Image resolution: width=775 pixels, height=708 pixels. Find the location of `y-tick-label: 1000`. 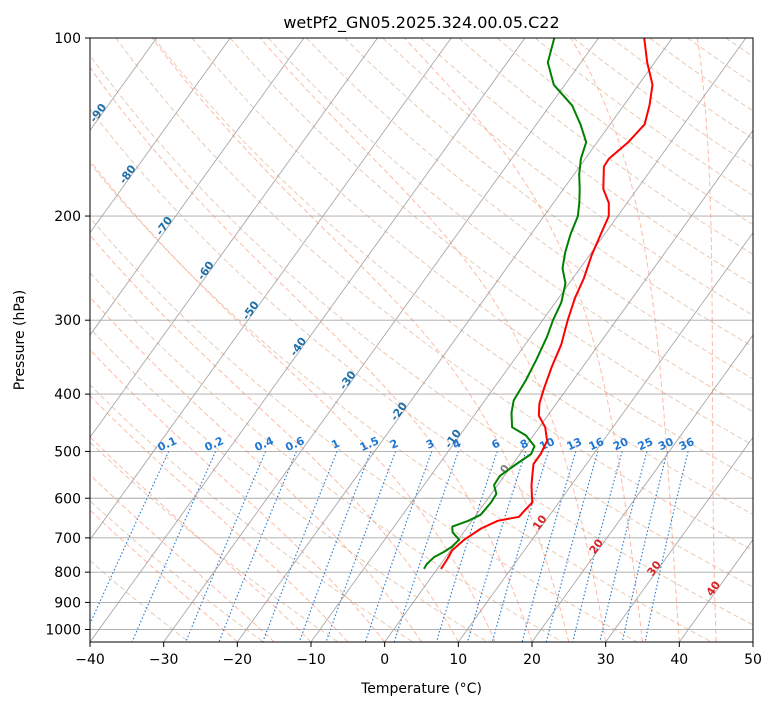

y-tick-label: 1000 is located at coordinates (63, 631).